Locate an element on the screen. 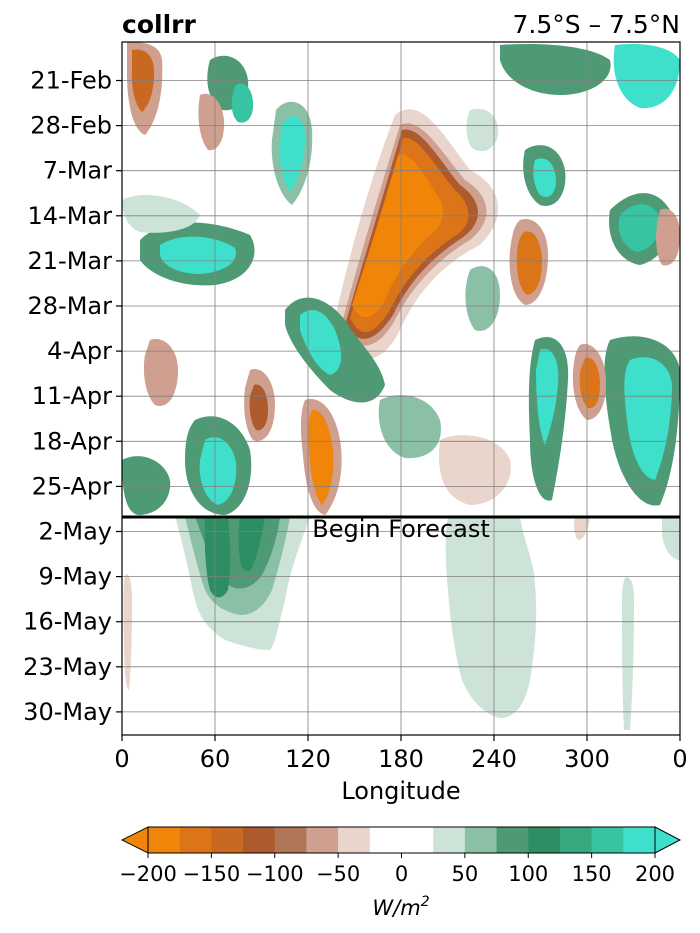  contour-pos-2-core is located at coordinates (198, 255).